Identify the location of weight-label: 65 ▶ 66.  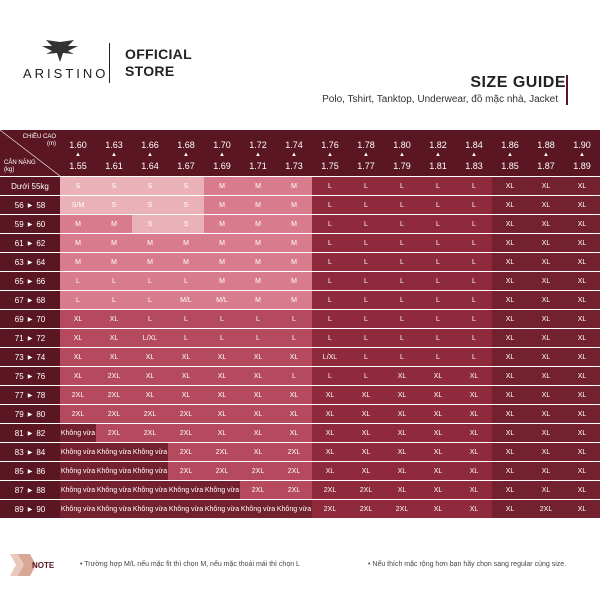
(30, 281).